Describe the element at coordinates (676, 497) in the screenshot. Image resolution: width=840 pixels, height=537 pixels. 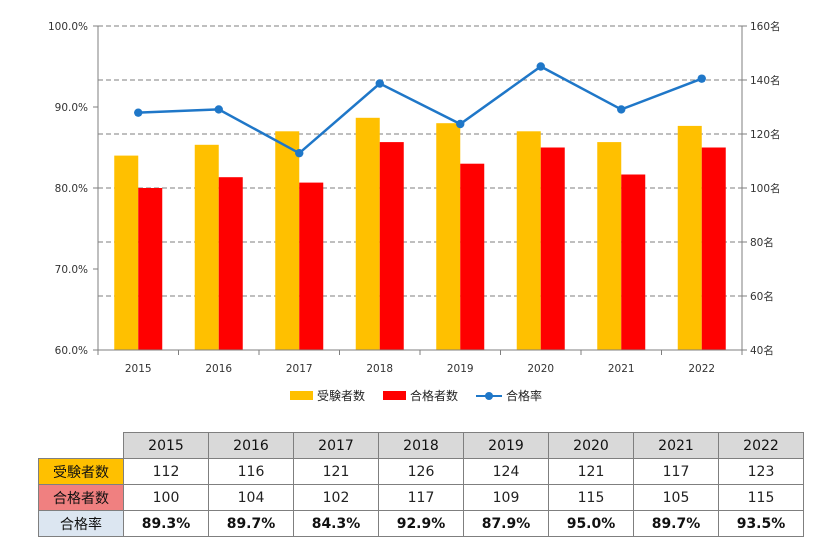
I see `table-cell: 105` at that location.